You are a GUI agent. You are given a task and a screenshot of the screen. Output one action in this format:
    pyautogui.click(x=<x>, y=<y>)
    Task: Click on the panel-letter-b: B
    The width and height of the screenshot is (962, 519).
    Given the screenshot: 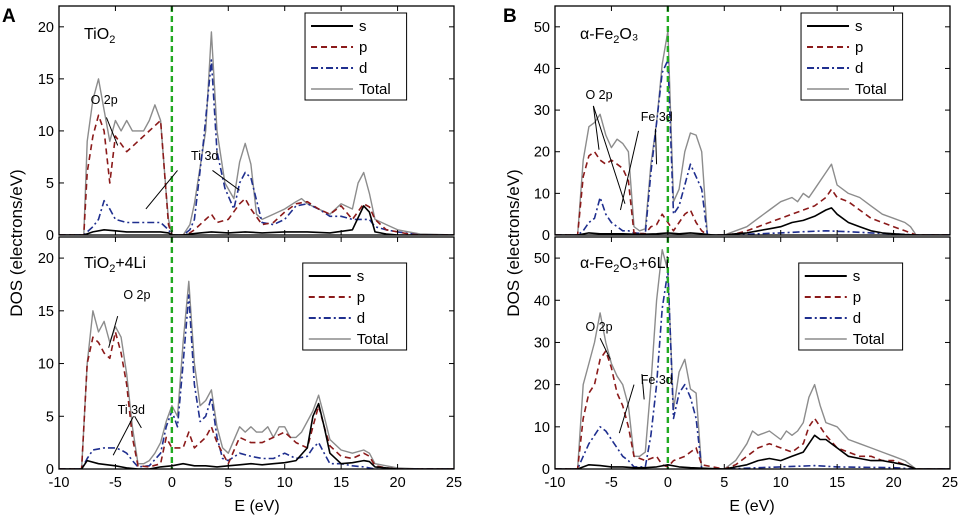 What is the action you would take?
    pyautogui.click(x=510, y=16)
    